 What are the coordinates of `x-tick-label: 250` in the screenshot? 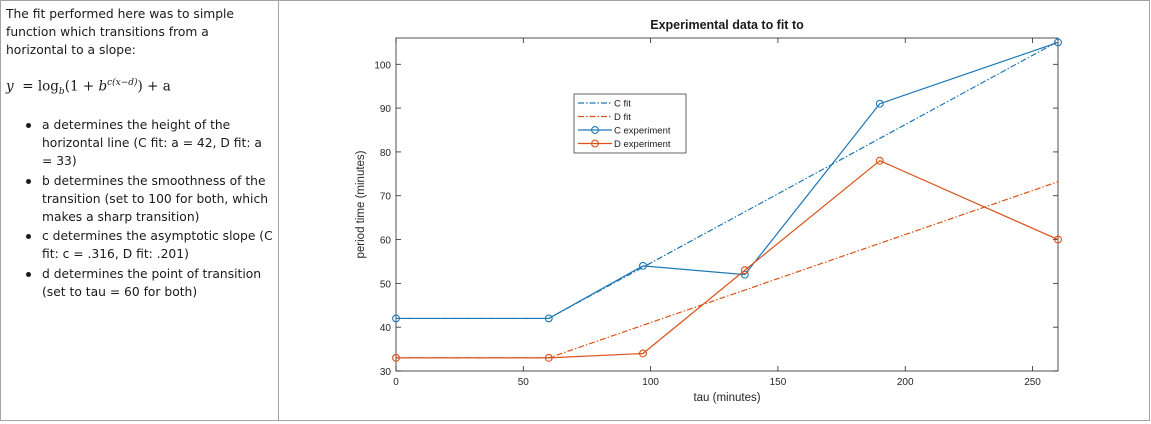 It's located at (1032, 382).